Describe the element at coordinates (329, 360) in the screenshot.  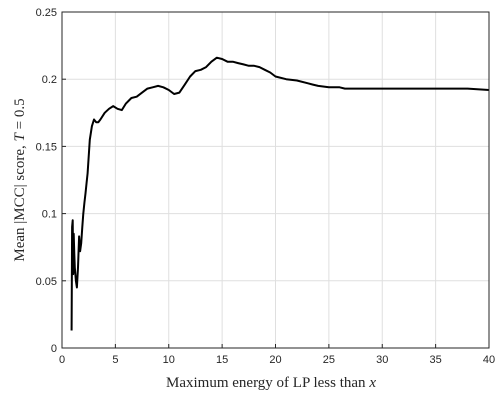
I see `x-tick-label: 25` at that location.